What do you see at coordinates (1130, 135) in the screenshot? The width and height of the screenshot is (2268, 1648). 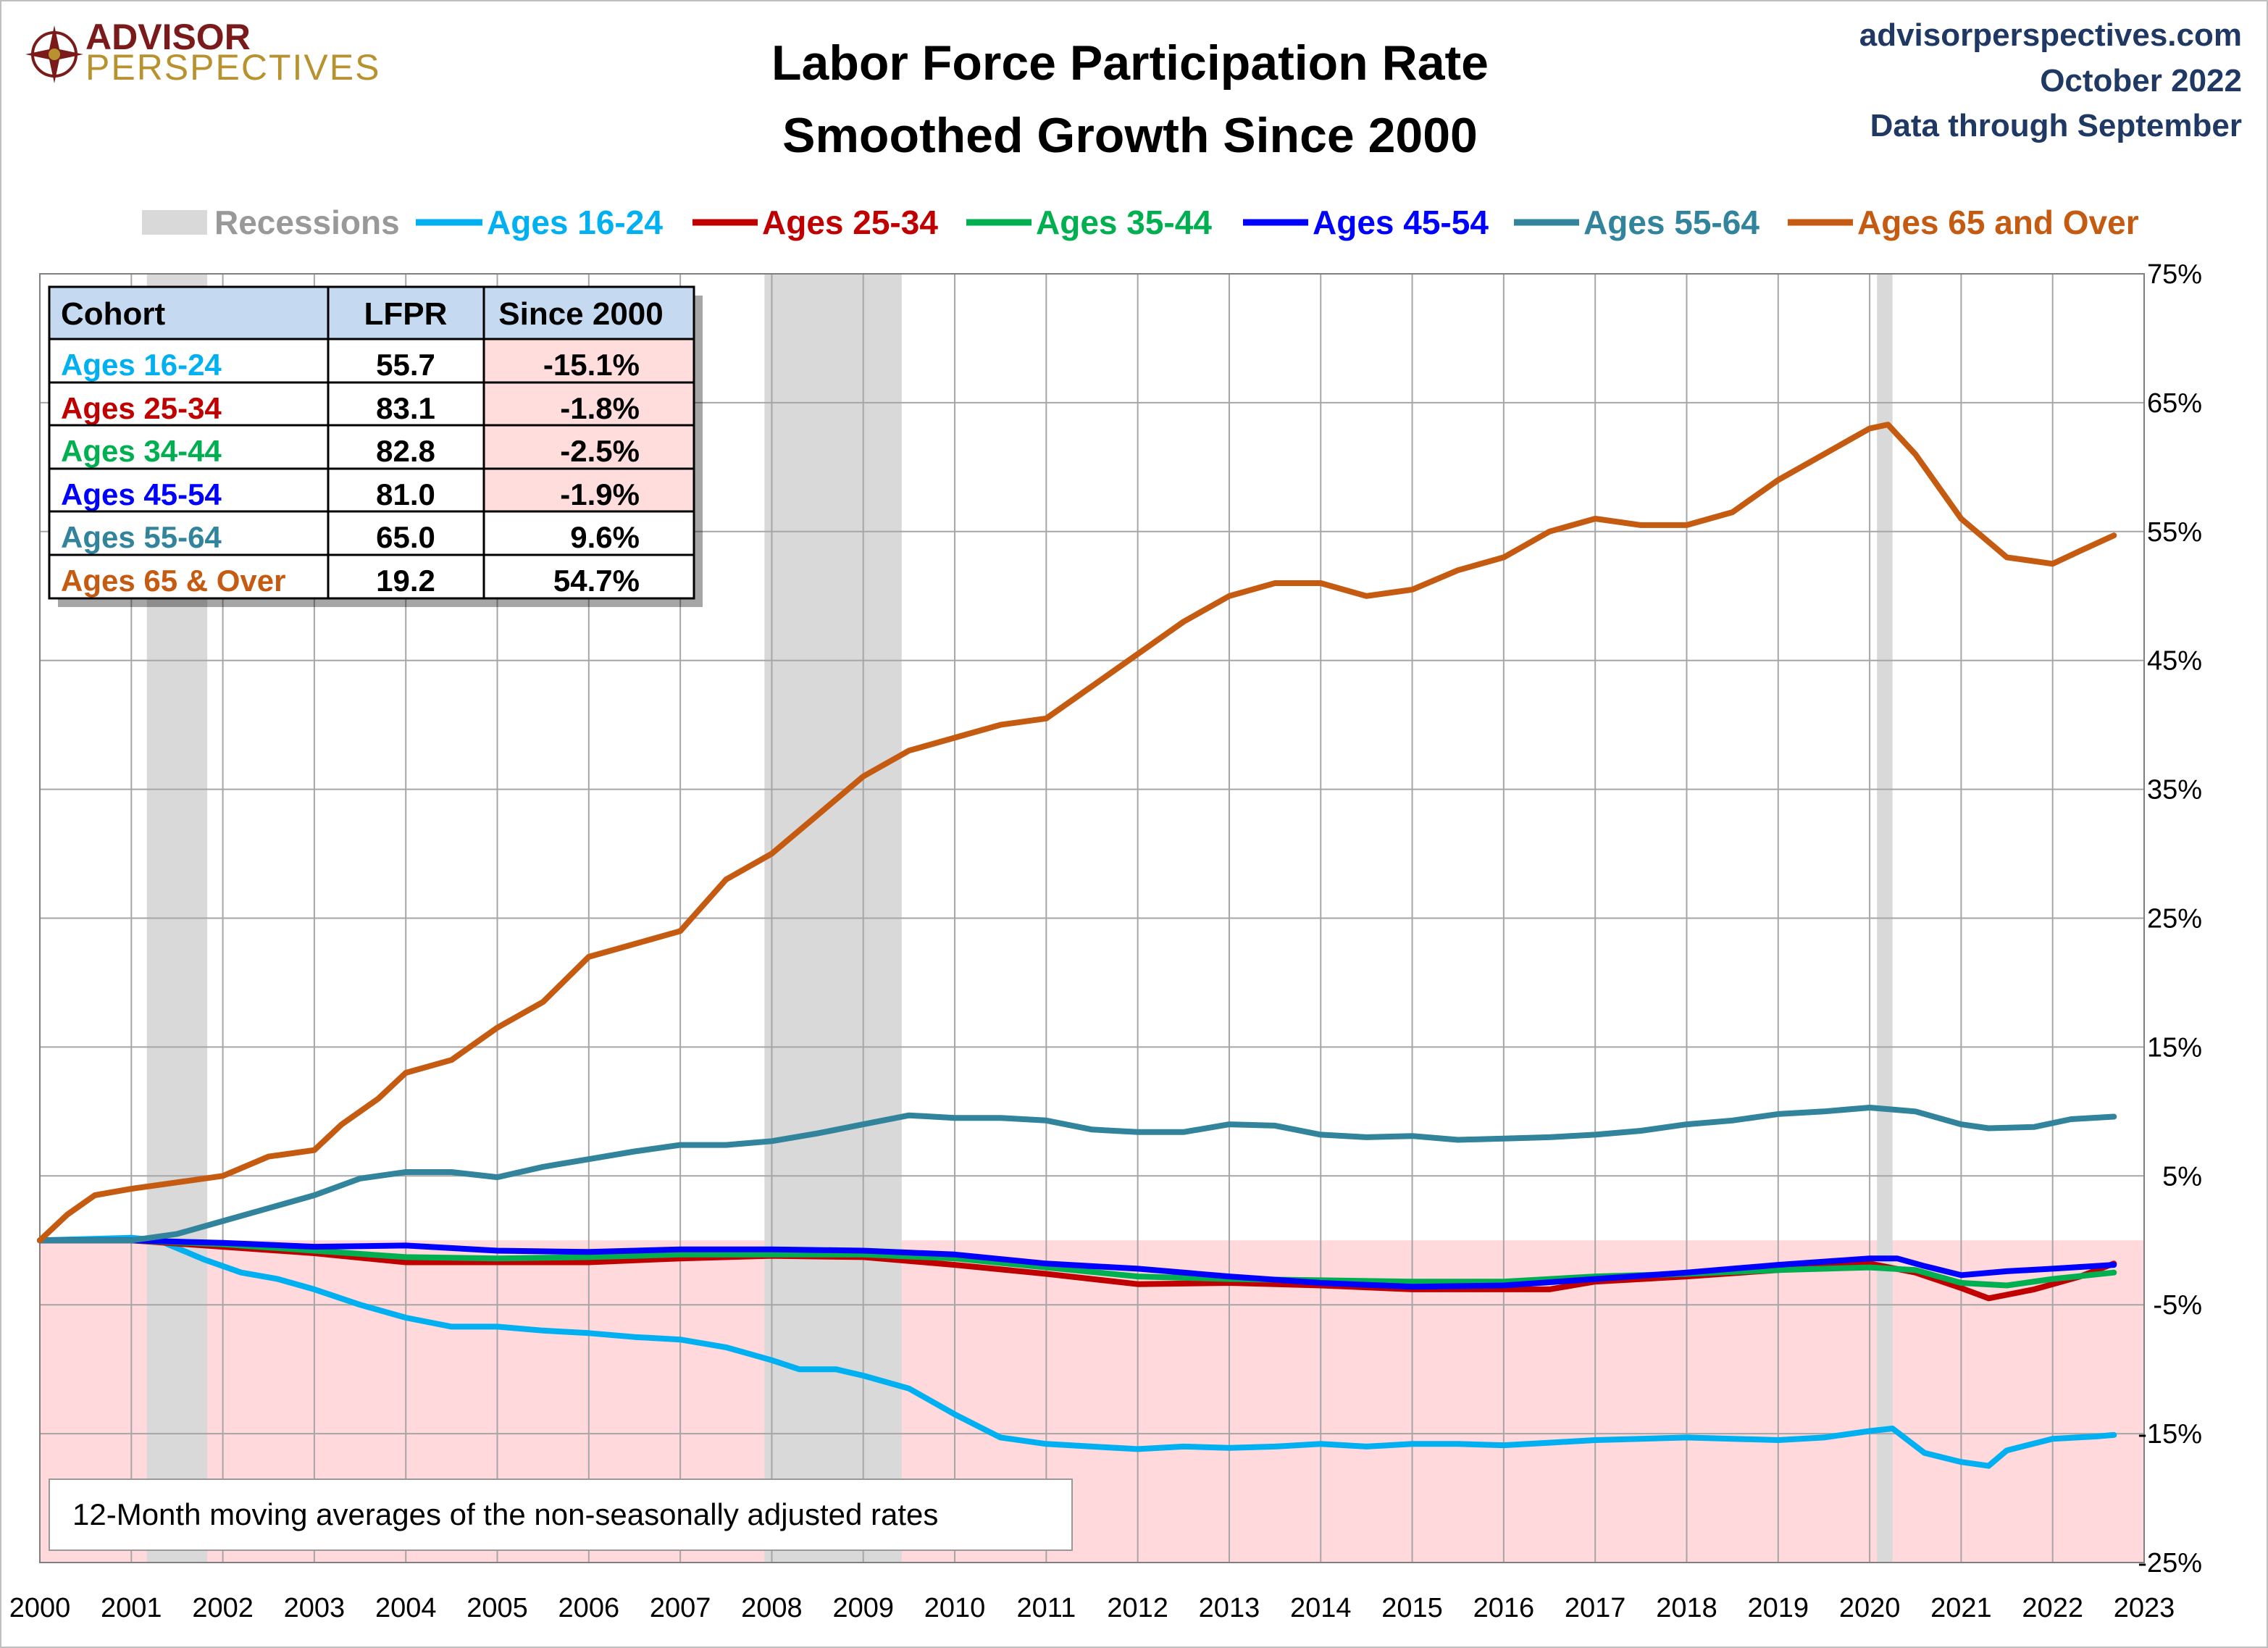 I see `chart-title-line2: Smoothed Growth Since 2000` at bounding box center [1130, 135].